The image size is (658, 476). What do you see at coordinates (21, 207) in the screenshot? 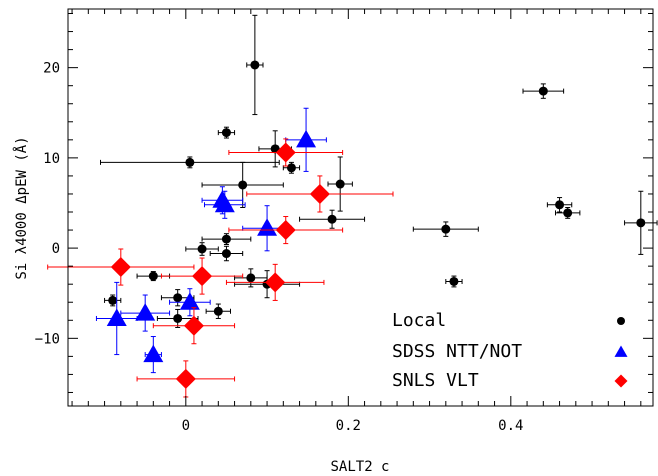
I see `y-axis-title: Si λ4000 ΔpEW (Å)` at bounding box center [21, 207].